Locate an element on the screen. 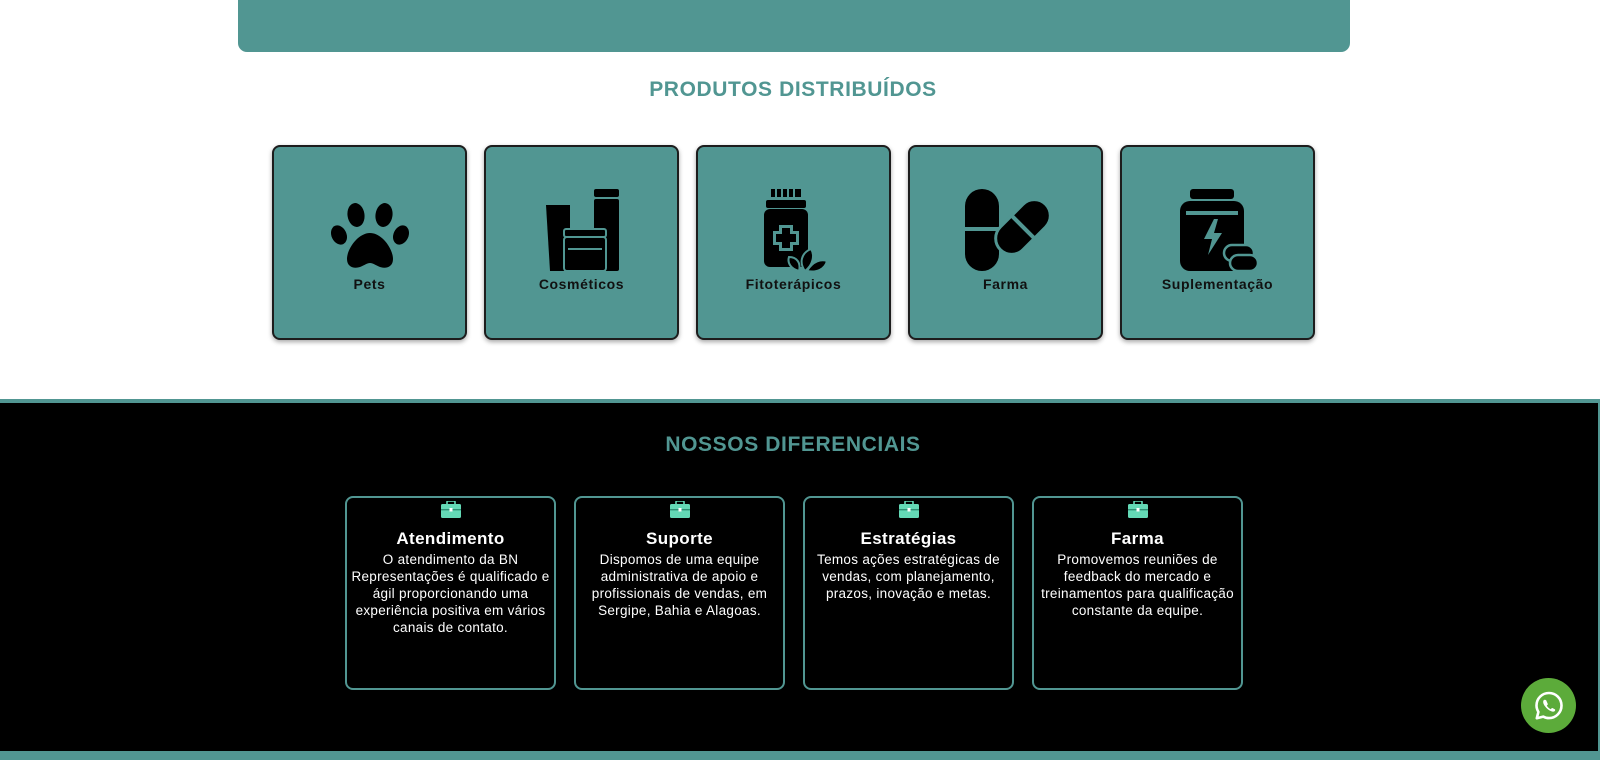 The height and width of the screenshot is (760, 1600). top-banner is located at coordinates (794, 26).